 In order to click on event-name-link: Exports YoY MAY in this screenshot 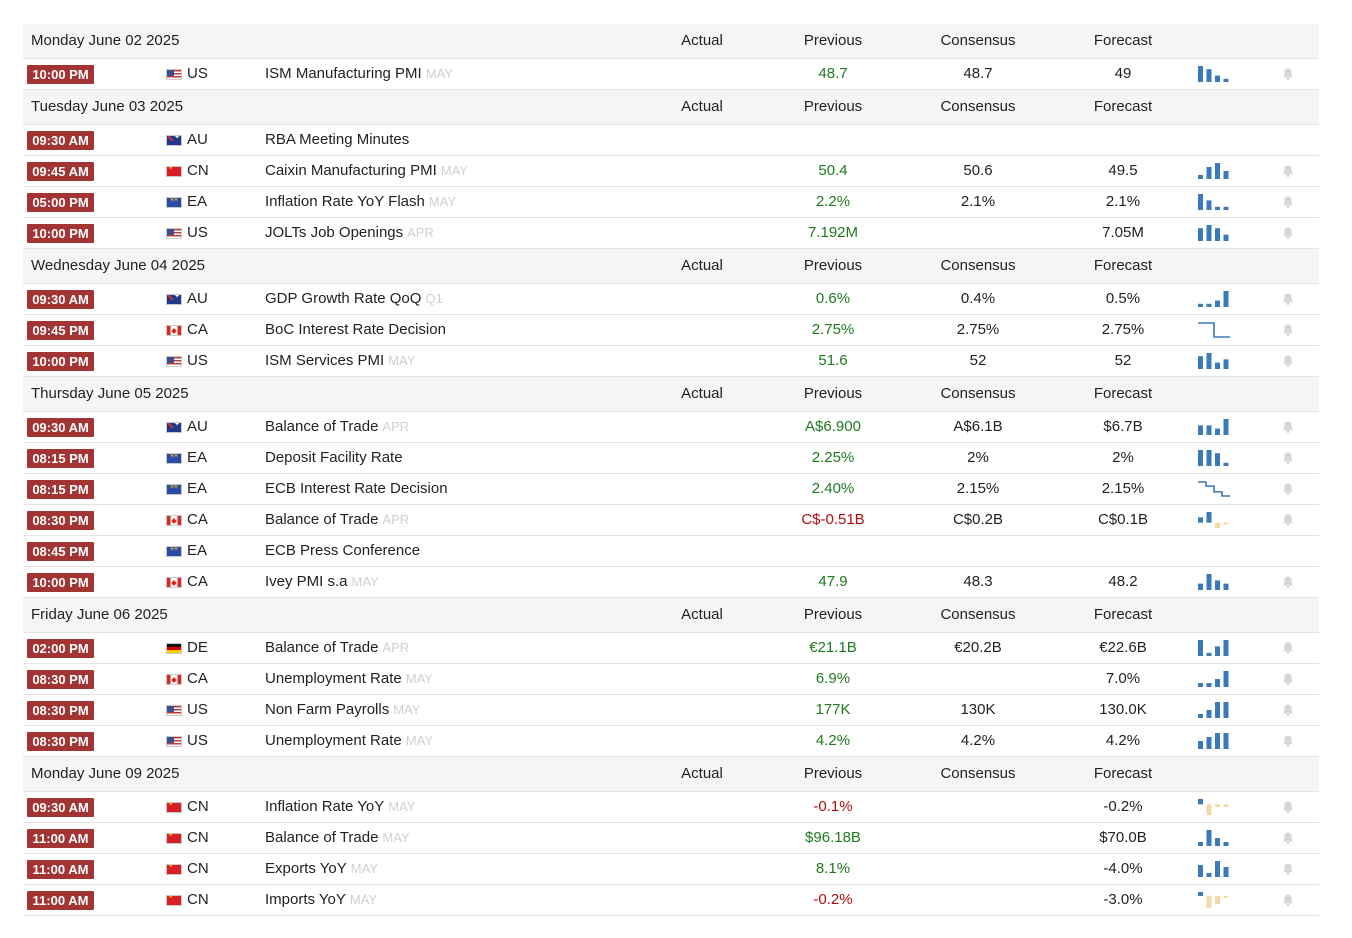, I will do `click(321, 869)`.